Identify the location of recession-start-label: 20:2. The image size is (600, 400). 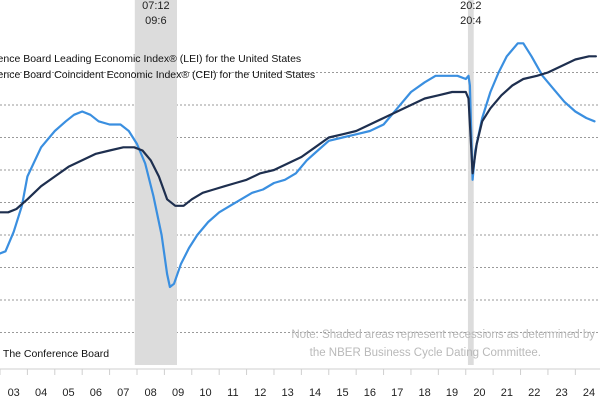
(470, 6).